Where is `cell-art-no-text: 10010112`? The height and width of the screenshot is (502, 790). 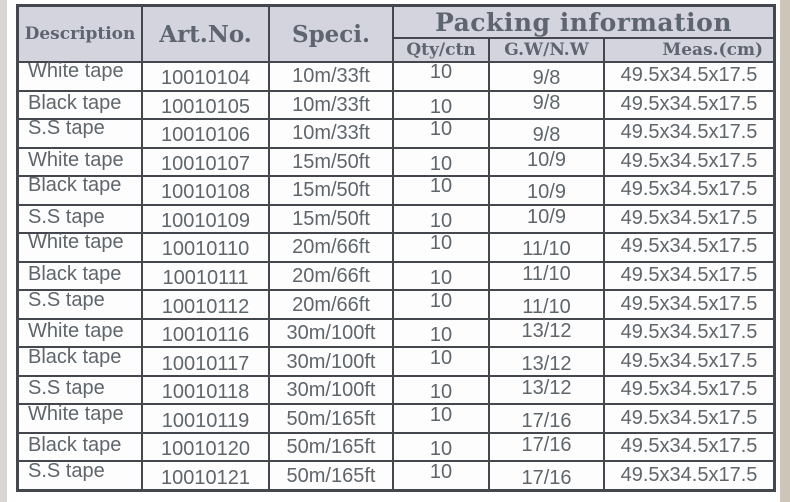 cell-art-no-text: 10010112 is located at coordinates (205, 306).